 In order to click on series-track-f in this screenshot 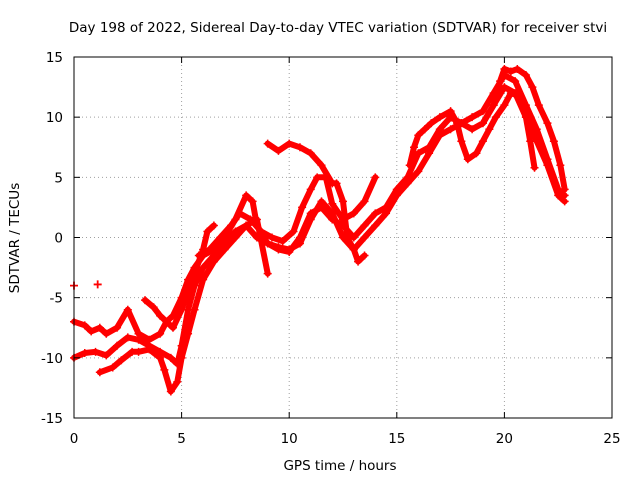, I will do `click(287, 216)`.